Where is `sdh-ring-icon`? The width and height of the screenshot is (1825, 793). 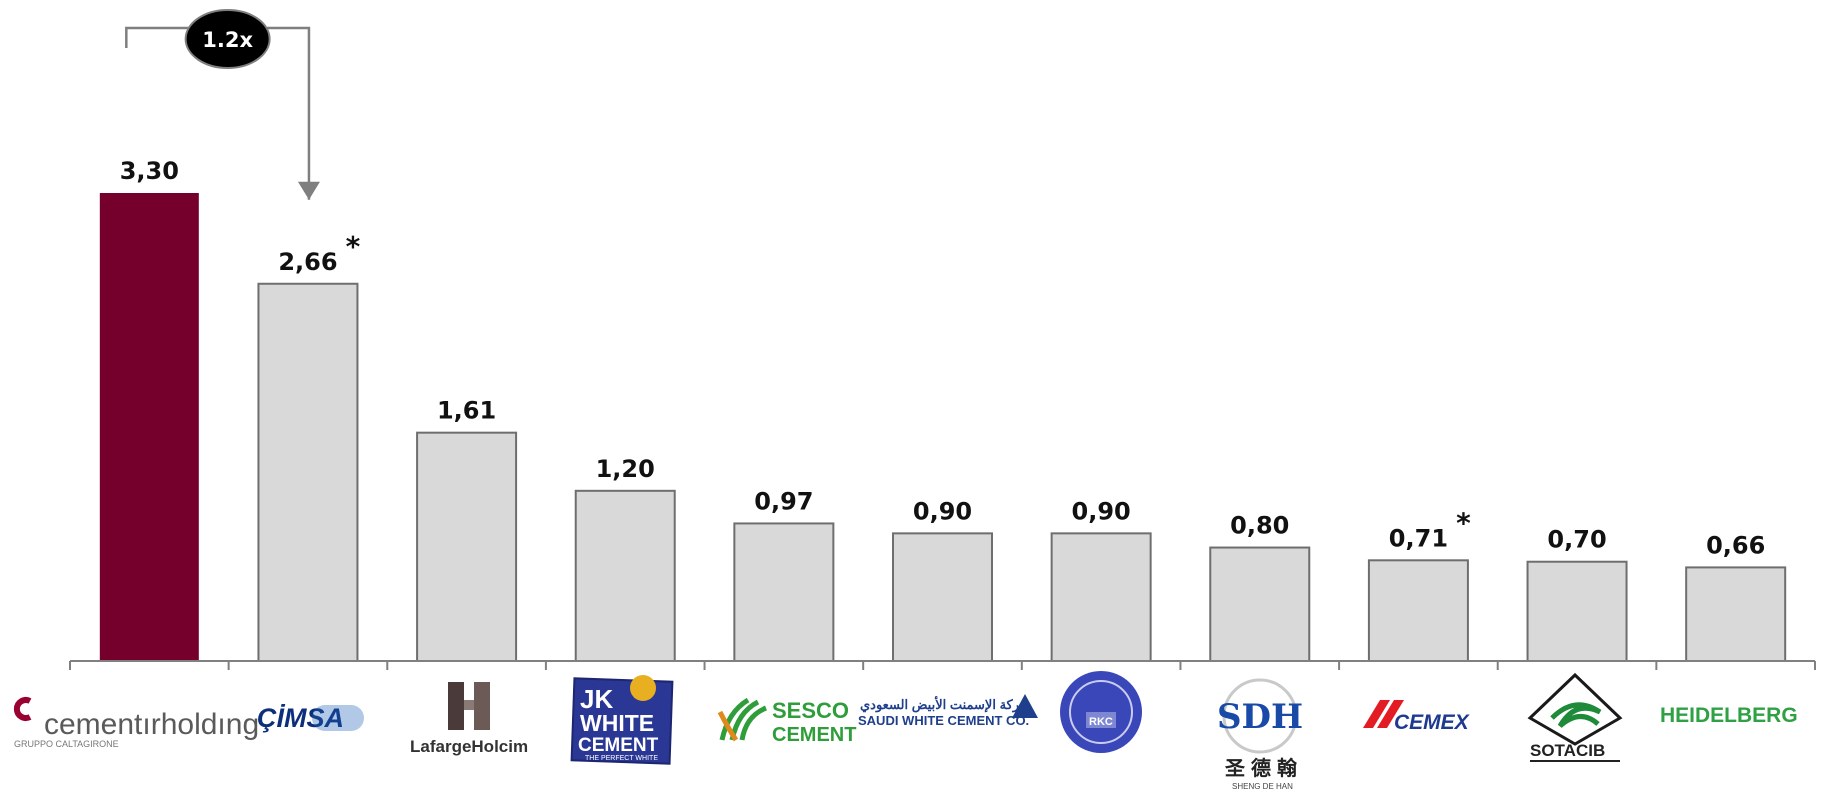
sdh-ring-icon is located at coordinates (1260, 716).